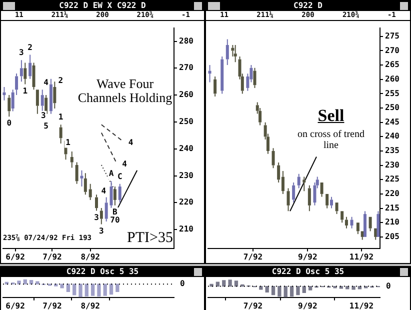  I want to click on annotation: A, so click(111, 173).